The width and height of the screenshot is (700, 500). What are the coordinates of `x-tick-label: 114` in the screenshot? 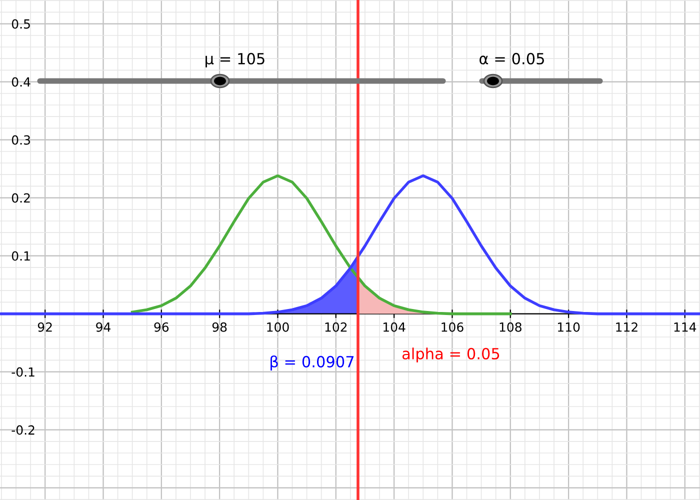 It's located at (685, 327).